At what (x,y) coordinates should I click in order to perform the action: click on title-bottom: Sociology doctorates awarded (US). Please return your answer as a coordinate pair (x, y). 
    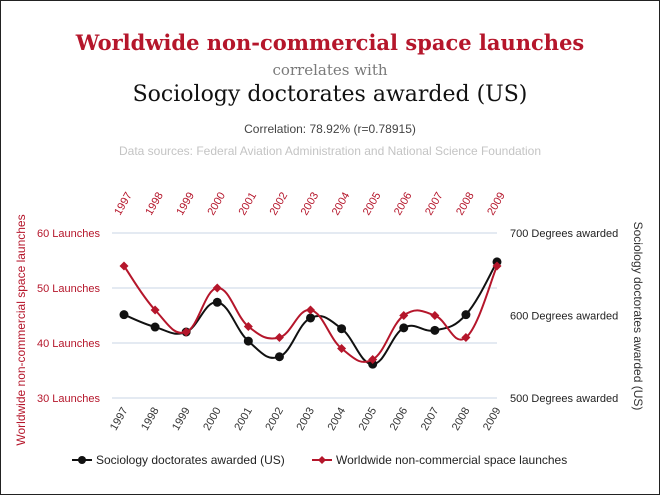
    Looking at the image, I should click on (330, 94).